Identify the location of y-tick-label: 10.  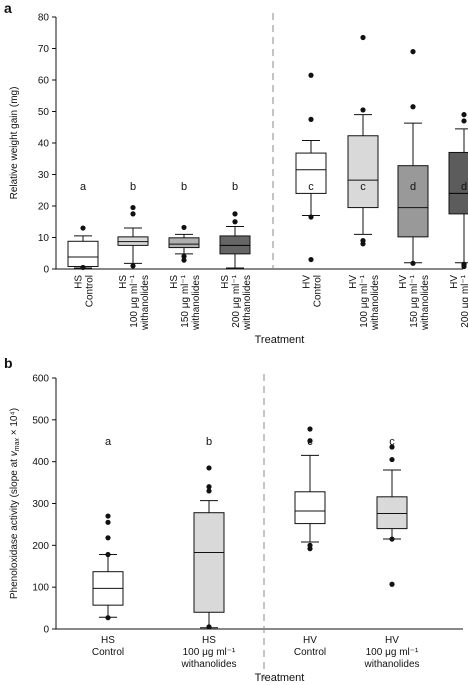
(44, 238).